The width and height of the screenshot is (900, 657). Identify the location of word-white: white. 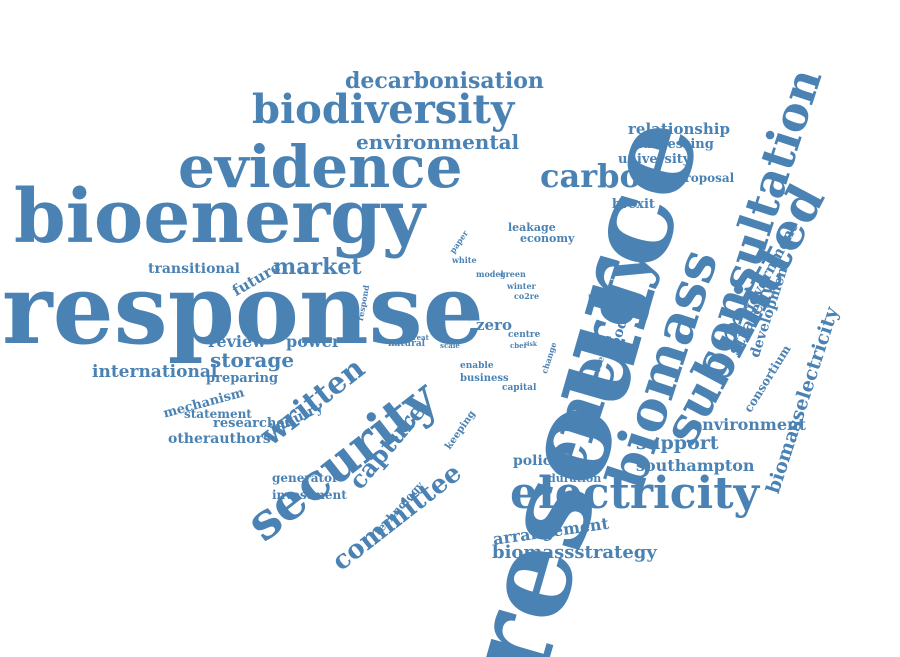
(464, 260).